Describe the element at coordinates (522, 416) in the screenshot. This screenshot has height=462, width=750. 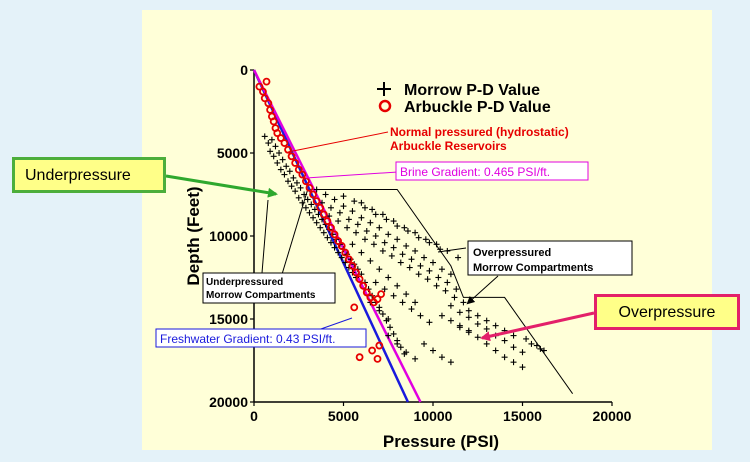
I see `x-tick-label: 15000` at that location.